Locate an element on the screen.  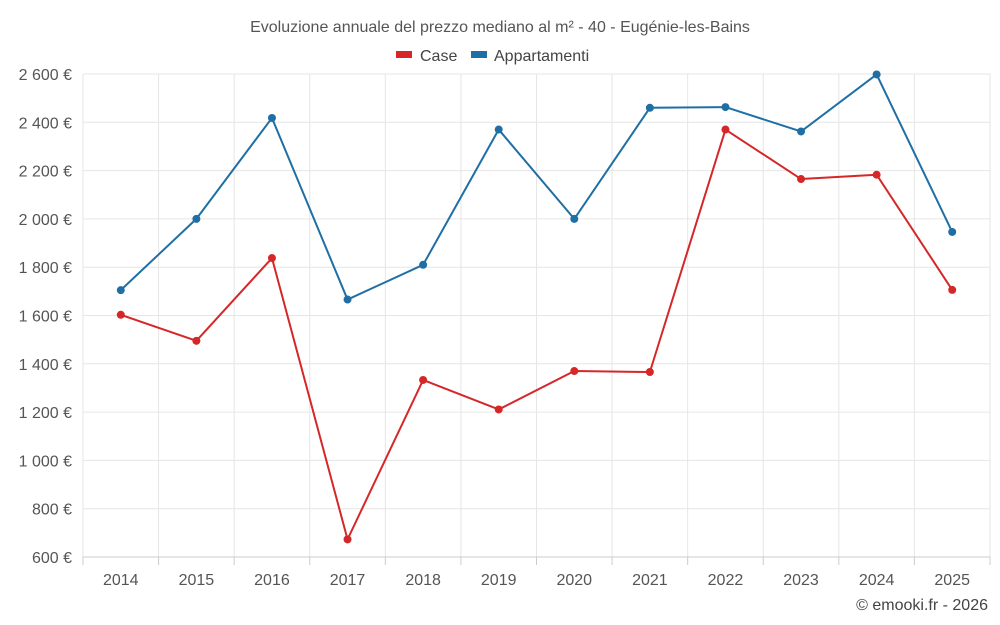
x-tick-label: 2016 is located at coordinates (272, 580).